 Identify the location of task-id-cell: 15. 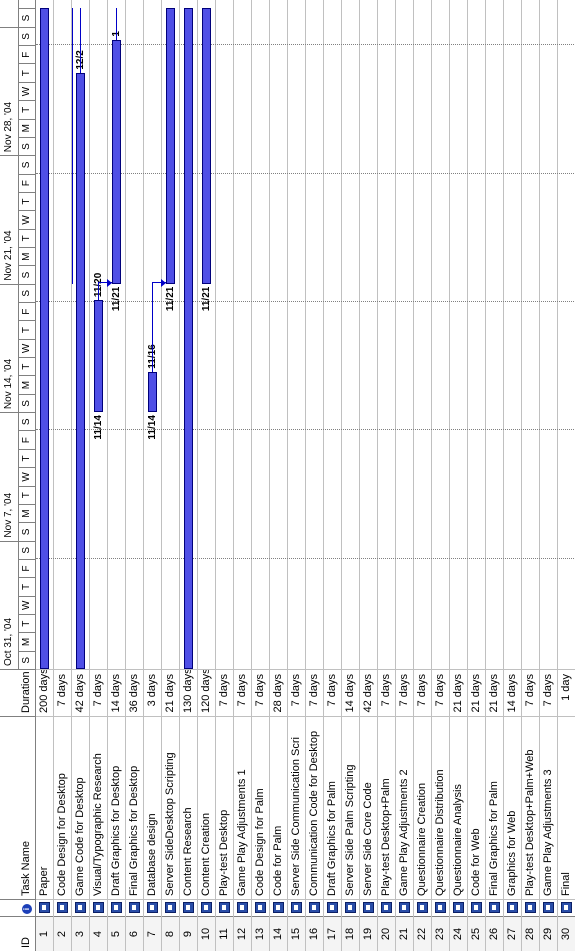
(296, 933).